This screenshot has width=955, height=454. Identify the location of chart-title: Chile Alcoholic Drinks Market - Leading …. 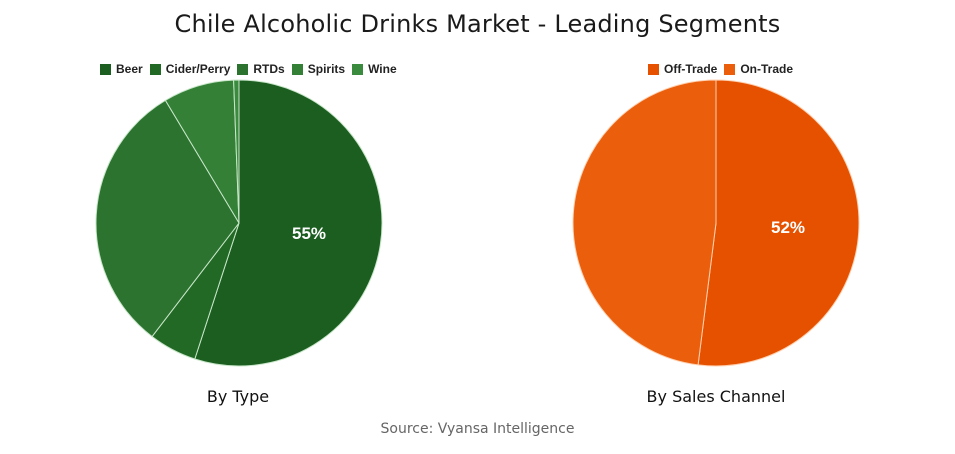
(477, 24).